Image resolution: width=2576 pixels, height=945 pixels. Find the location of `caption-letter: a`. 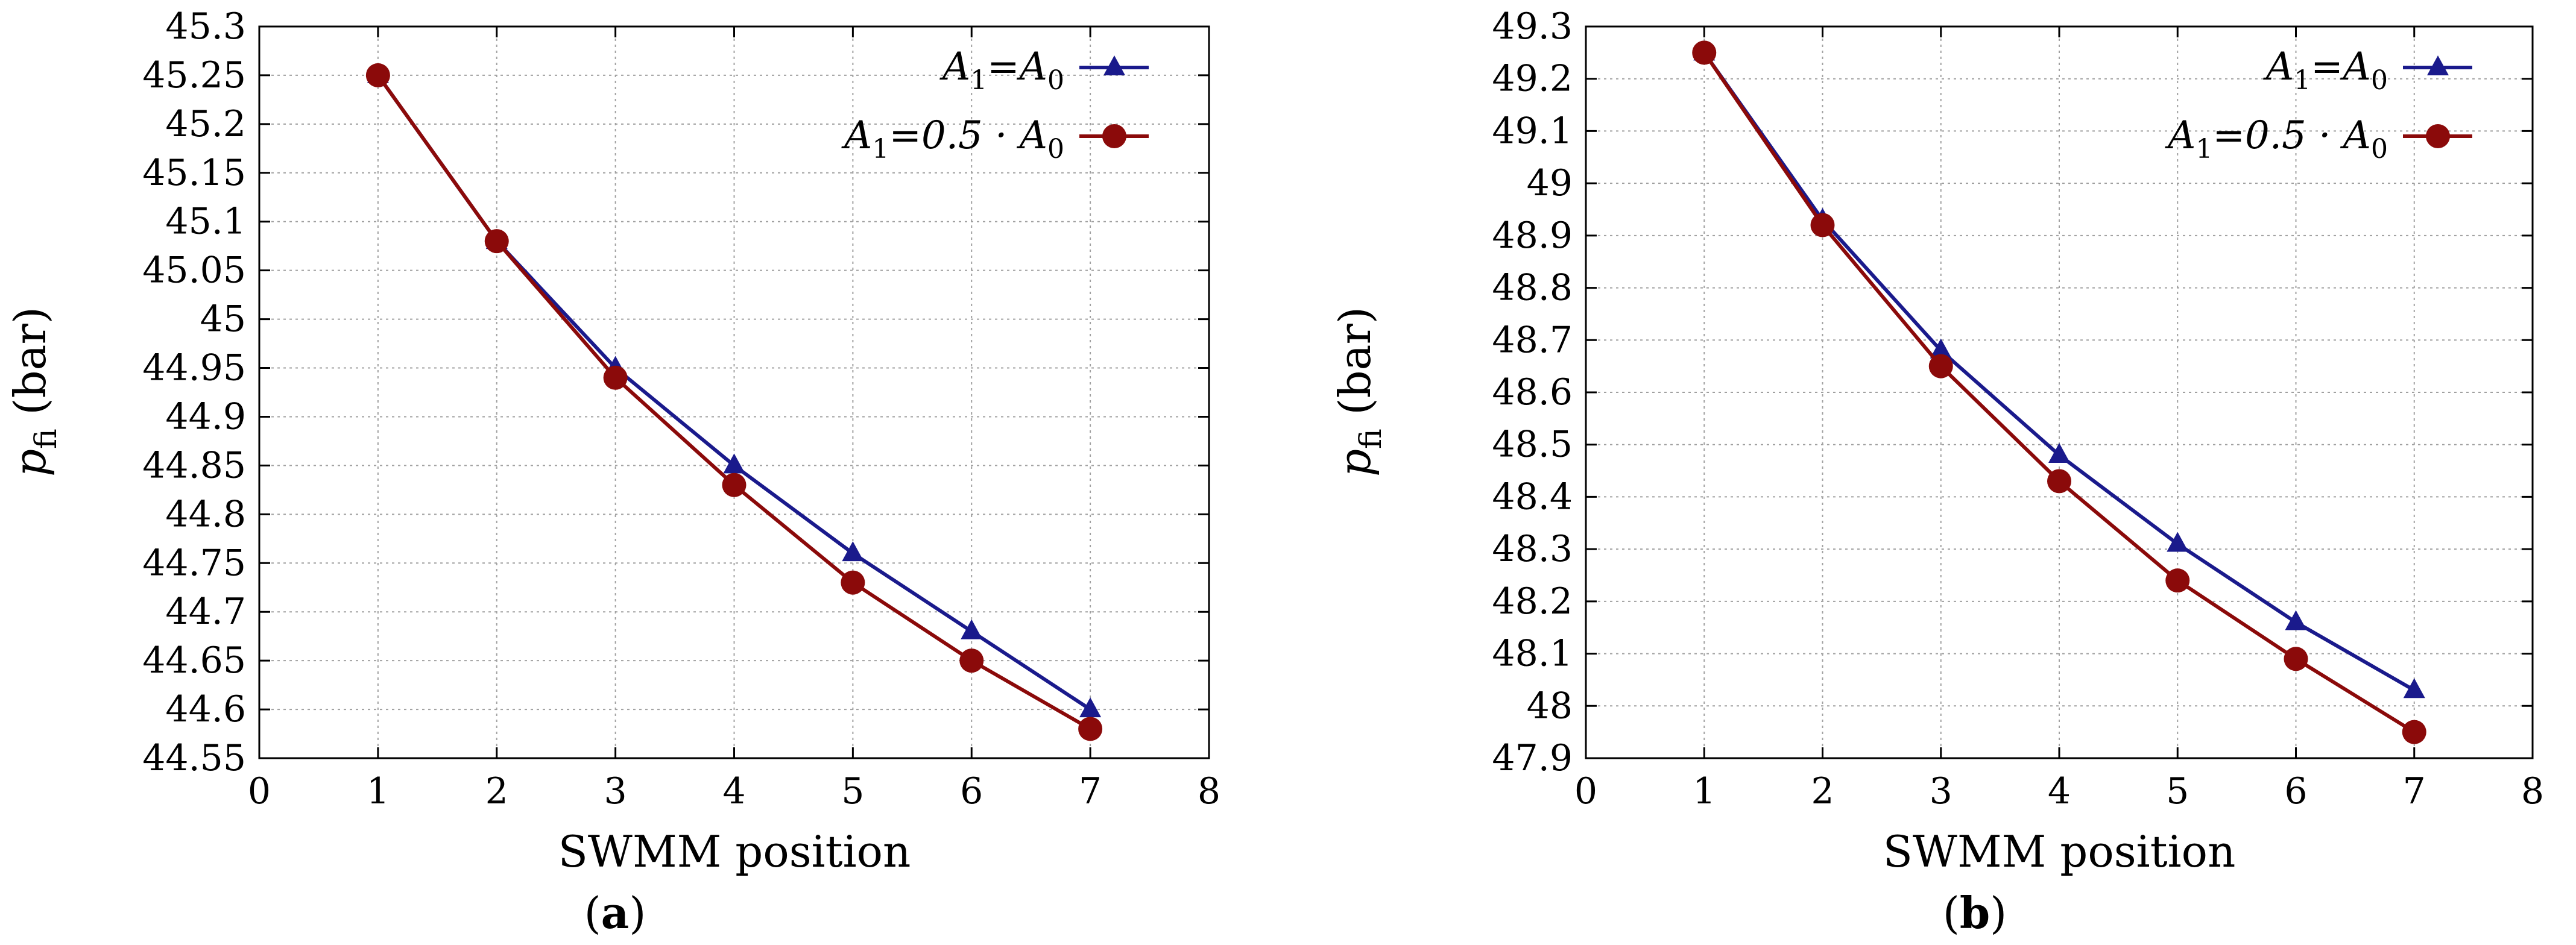

caption-letter: a is located at coordinates (615, 912).